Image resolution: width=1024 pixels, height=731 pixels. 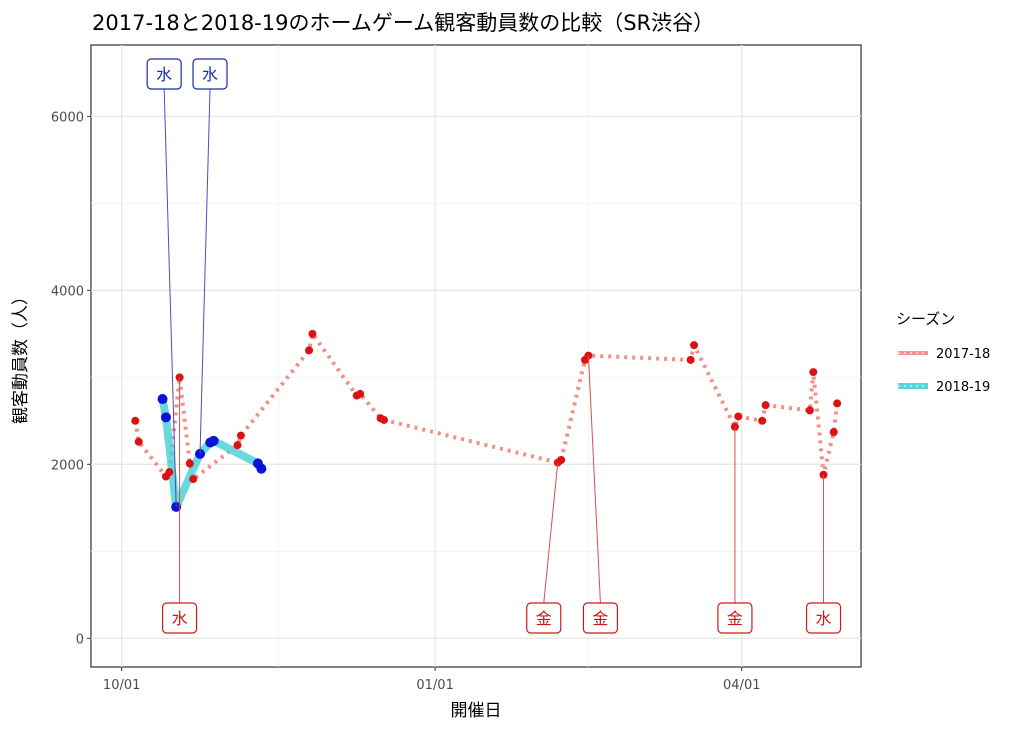 I want to click on y-tick-label: 2000, so click(x=67, y=465).